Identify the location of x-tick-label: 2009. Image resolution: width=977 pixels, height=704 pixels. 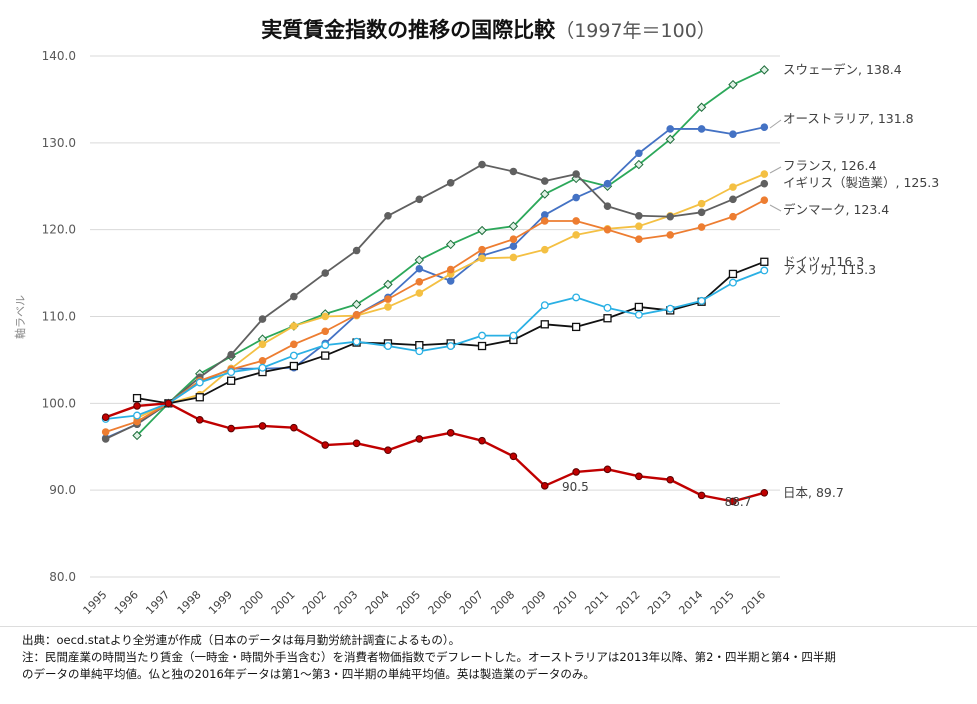
(534, 602).